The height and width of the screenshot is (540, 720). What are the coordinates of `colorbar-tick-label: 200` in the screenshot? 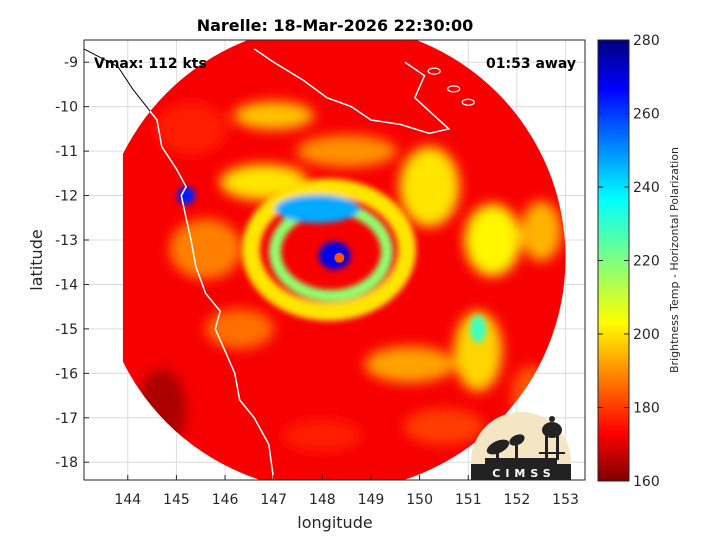 It's located at (646, 335).